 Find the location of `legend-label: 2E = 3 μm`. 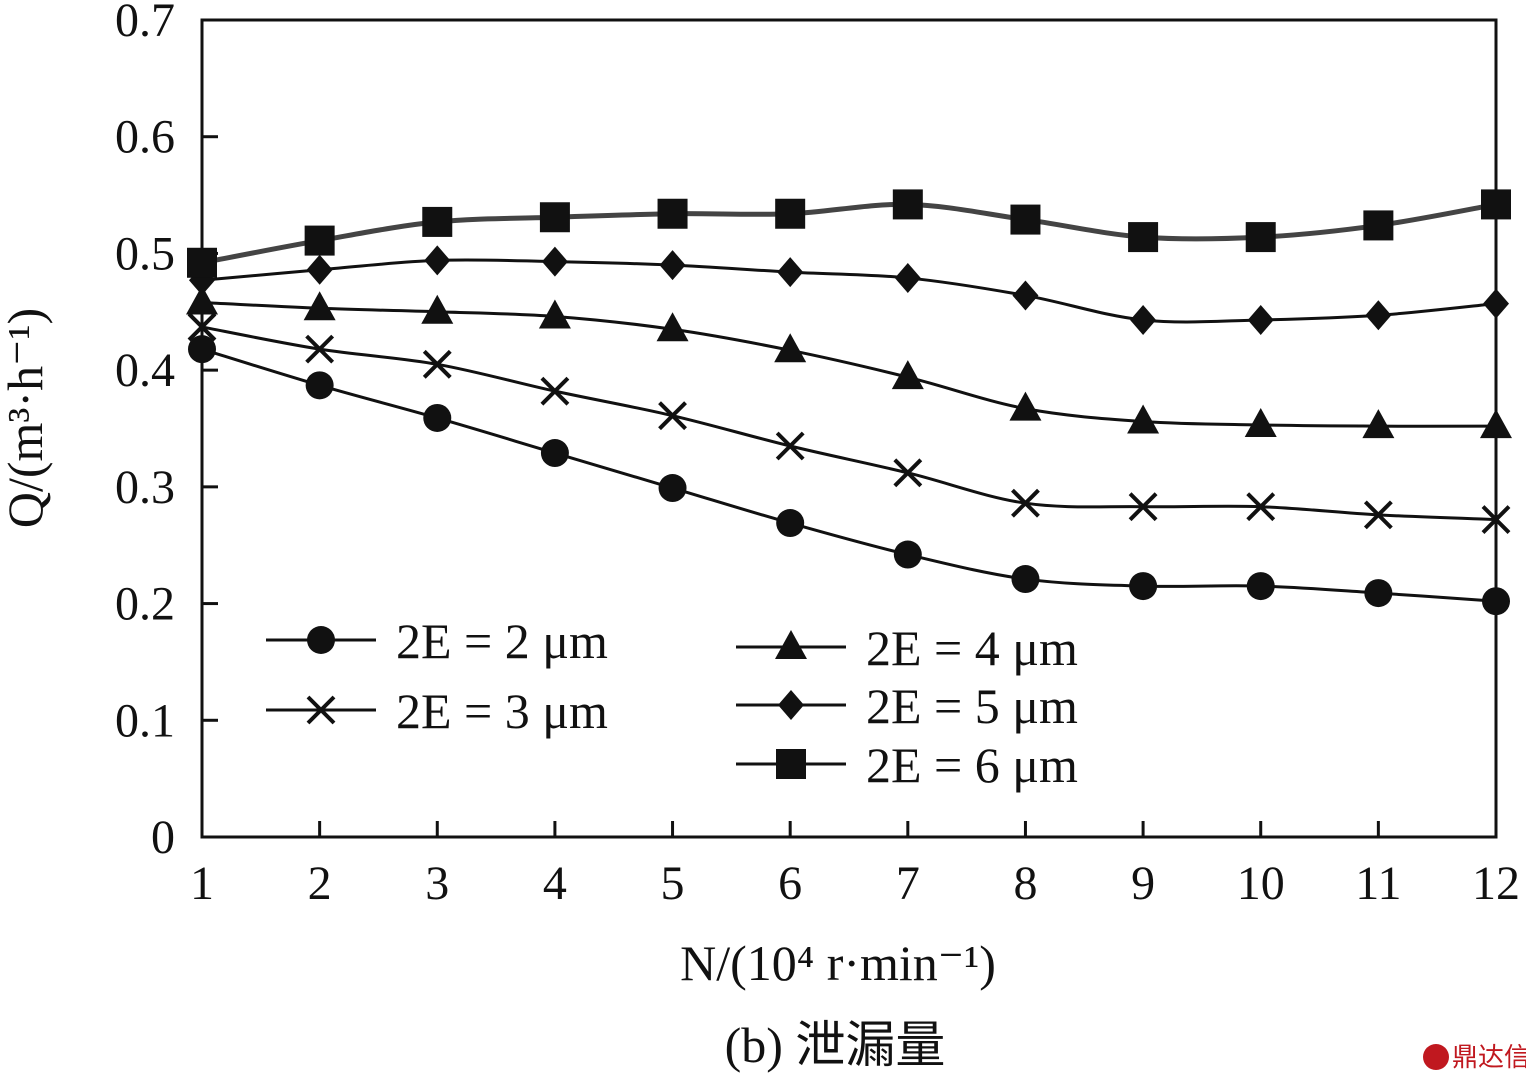

legend-label: 2E = 3 μm is located at coordinates (502, 711).